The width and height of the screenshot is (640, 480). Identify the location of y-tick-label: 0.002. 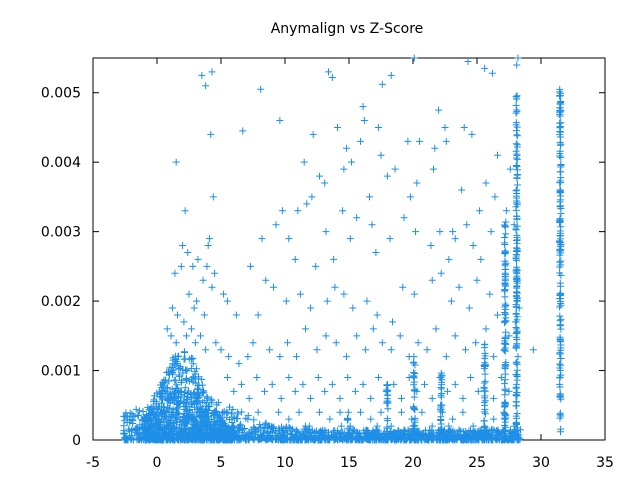
(61, 302).